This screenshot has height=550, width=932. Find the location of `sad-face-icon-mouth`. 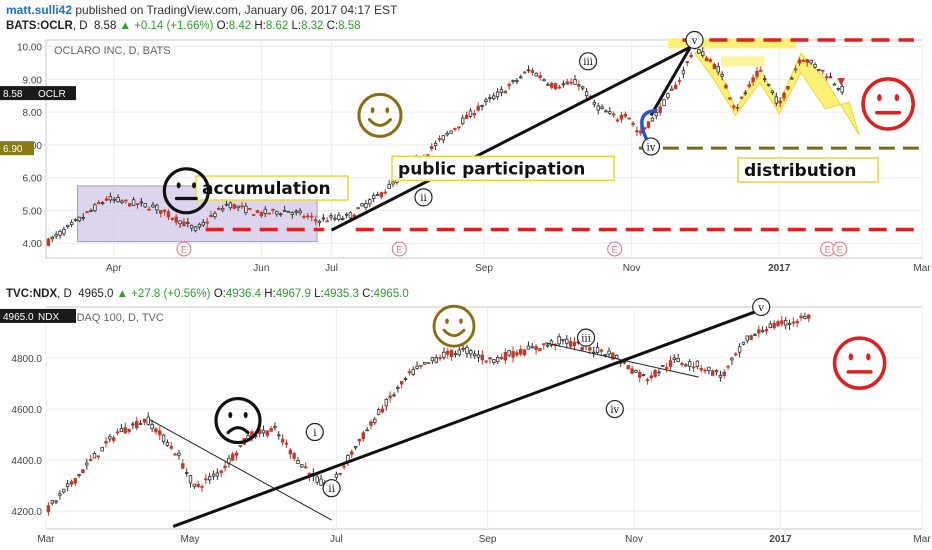

sad-face-icon-mouth is located at coordinates (238, 430).